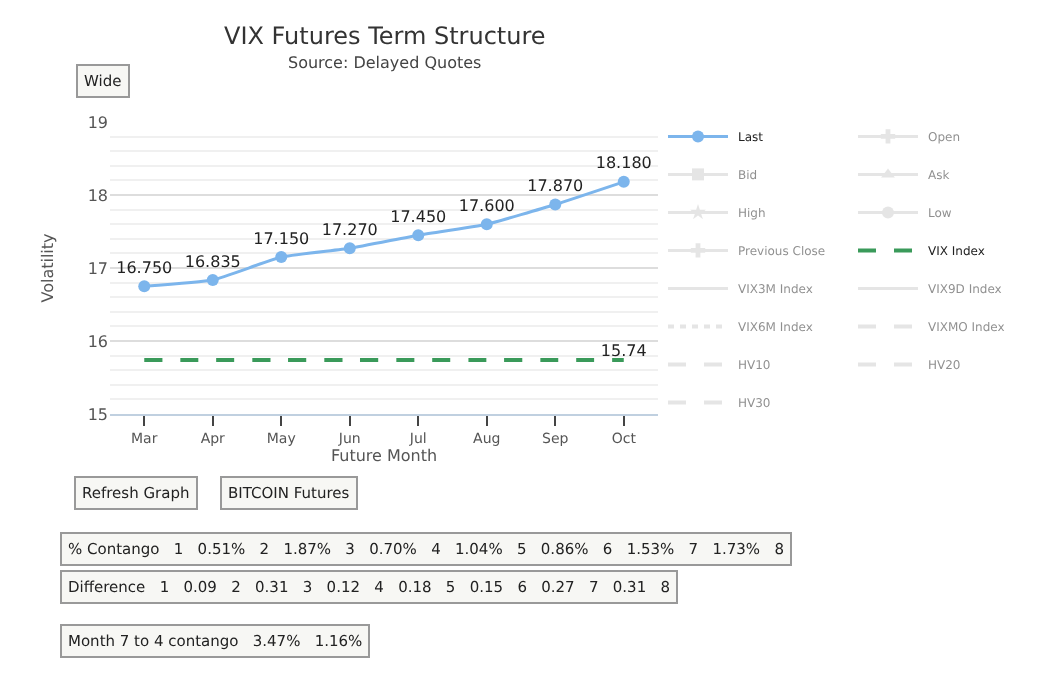  What do you see at coordinates (212, 261) in the screenshot?
I see `data-label: 16.835` at bounding box center [212, 261].